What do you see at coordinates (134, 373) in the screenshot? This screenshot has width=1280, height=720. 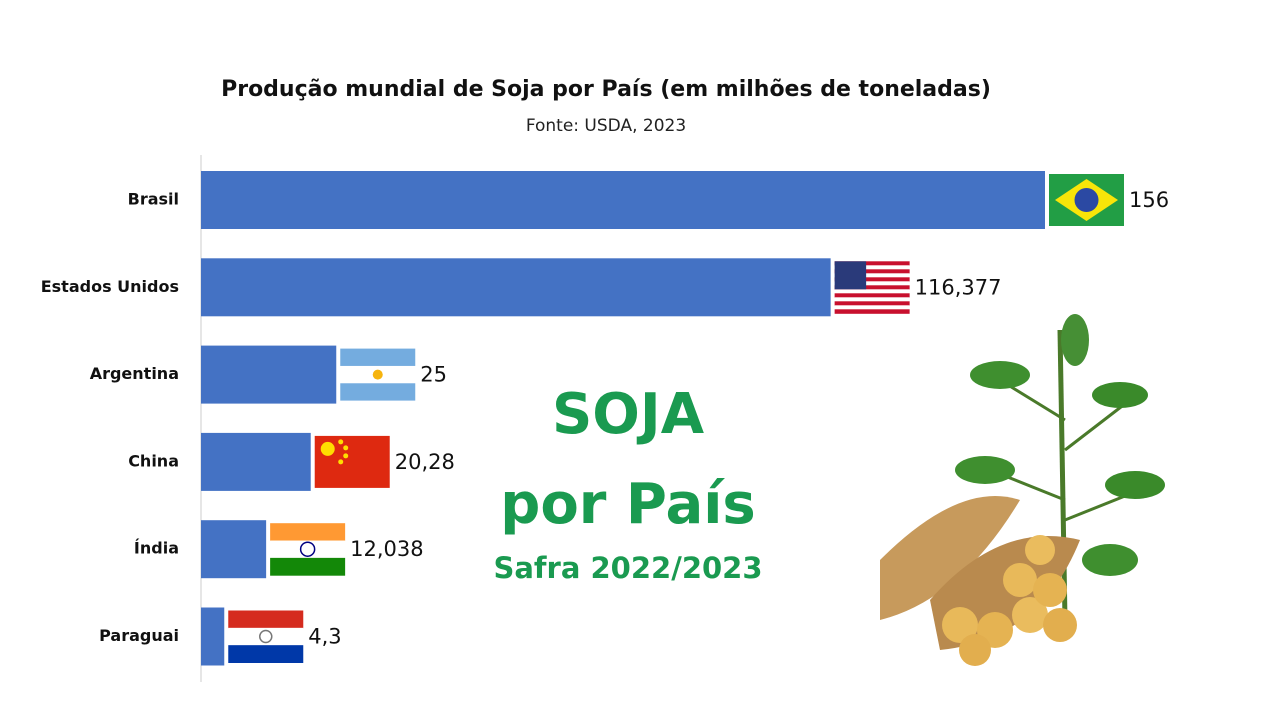 I see `y-tick-label: Argentina` at bounding box center [134, 373].